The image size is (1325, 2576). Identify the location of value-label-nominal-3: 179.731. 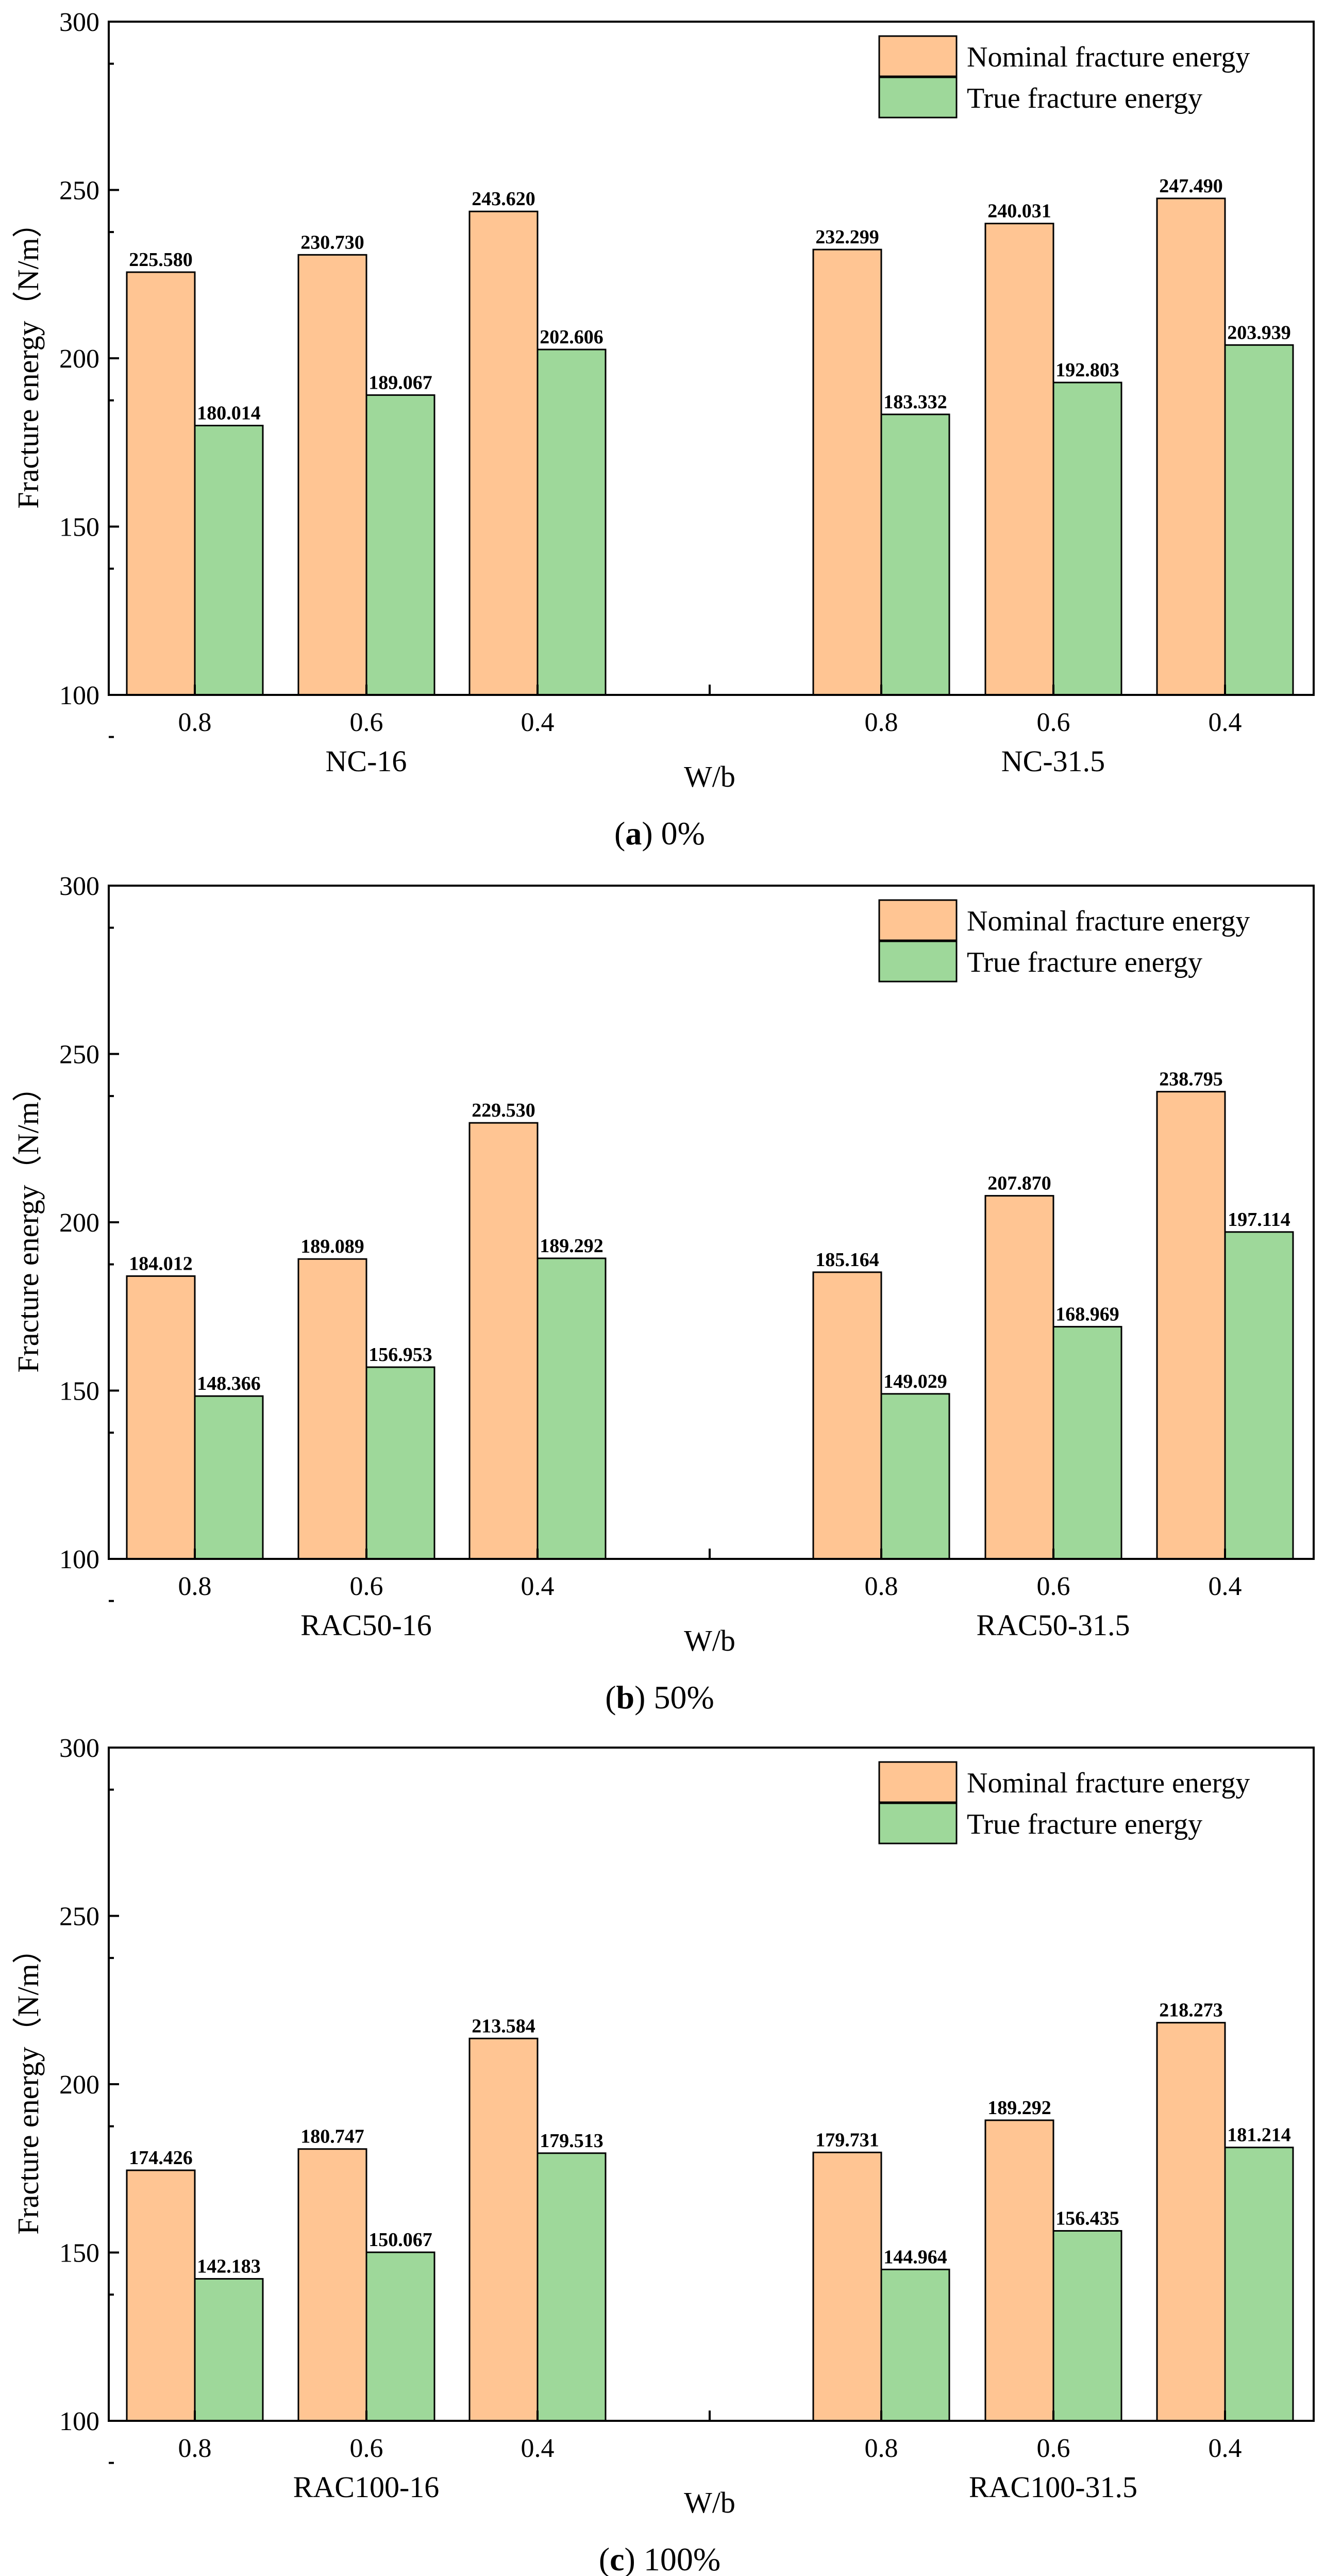
(847, 2140).